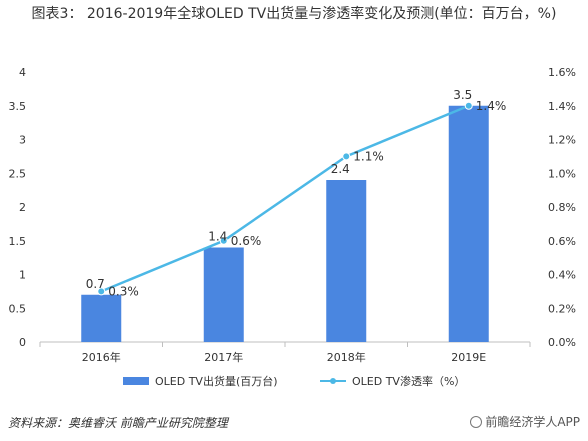 The width and height of the screenshot is (588, 441). Describe the element at coordinates (562, 72) in the screenshot. I see `y-right-tick-label: 1.6%` at that location.